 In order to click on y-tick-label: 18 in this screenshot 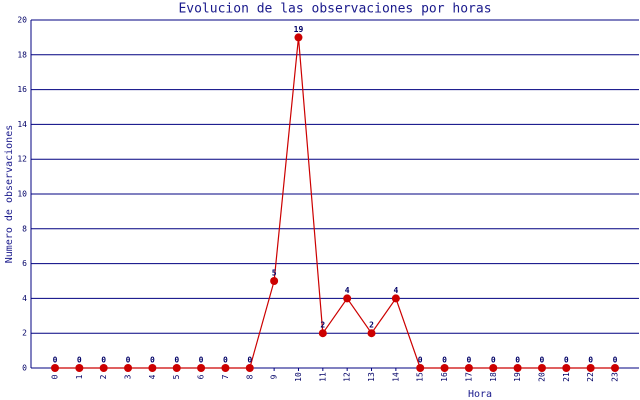, I will do `click(22, 54)`.